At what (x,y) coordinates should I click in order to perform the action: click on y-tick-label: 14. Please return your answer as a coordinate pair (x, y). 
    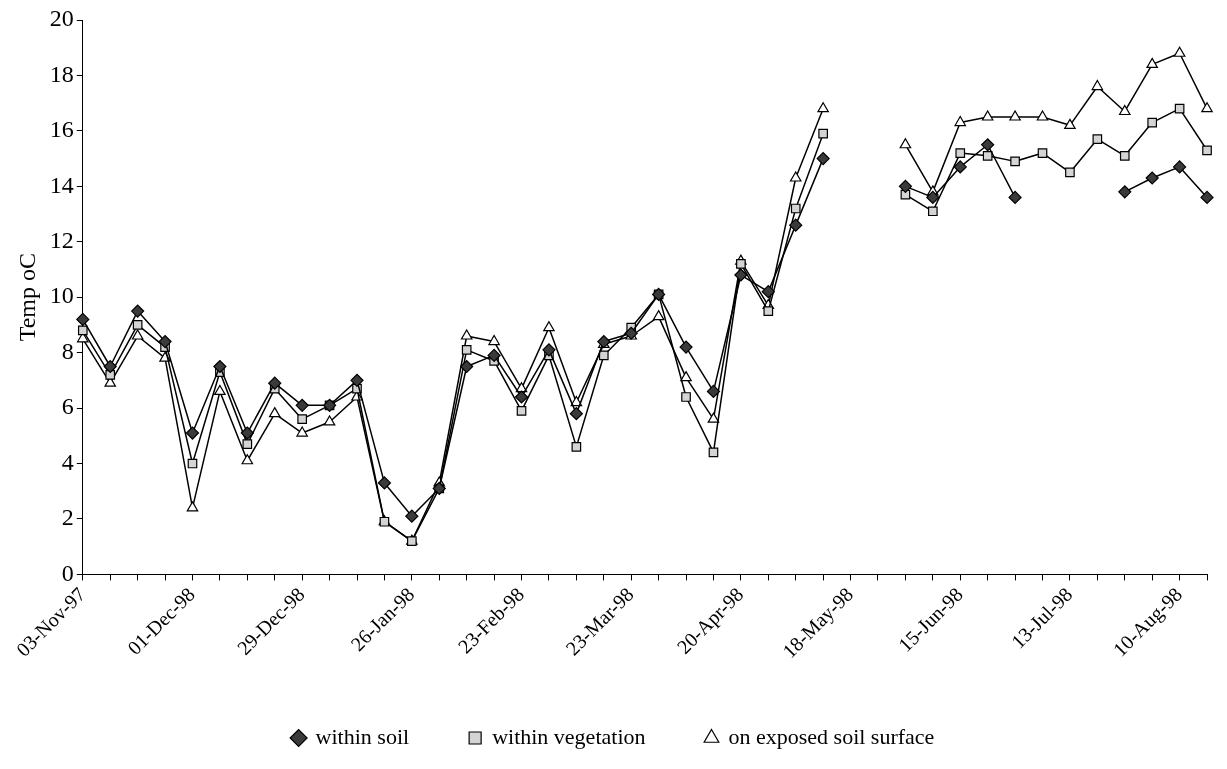
    Looking at the image, I should click on (61, 184).